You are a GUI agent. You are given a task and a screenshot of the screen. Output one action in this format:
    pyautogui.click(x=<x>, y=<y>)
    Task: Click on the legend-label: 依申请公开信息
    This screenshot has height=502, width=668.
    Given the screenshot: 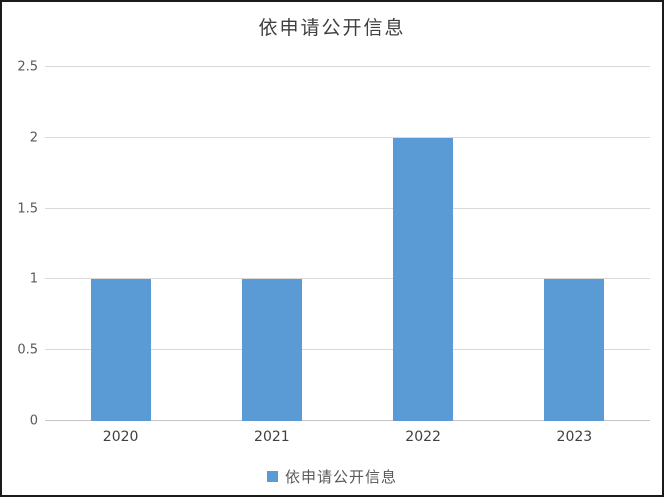 What is the action you would take?
    pyautogui.click(x=340, y=477)
    